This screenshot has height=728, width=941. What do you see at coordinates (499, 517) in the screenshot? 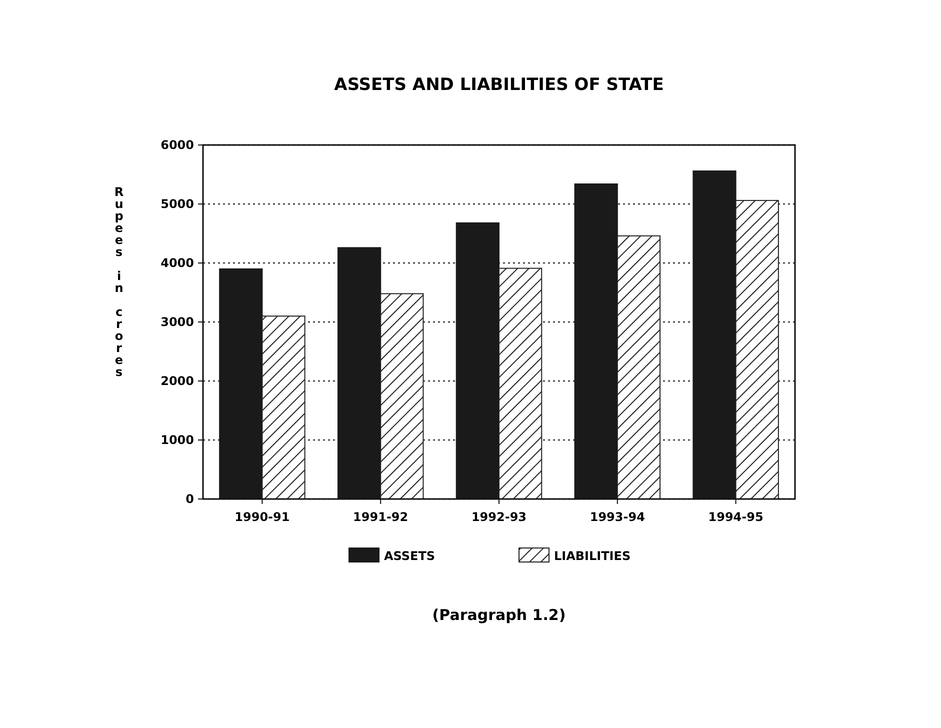
I see `x-tick-label: 1992-93` at bounding box center [499, 517].